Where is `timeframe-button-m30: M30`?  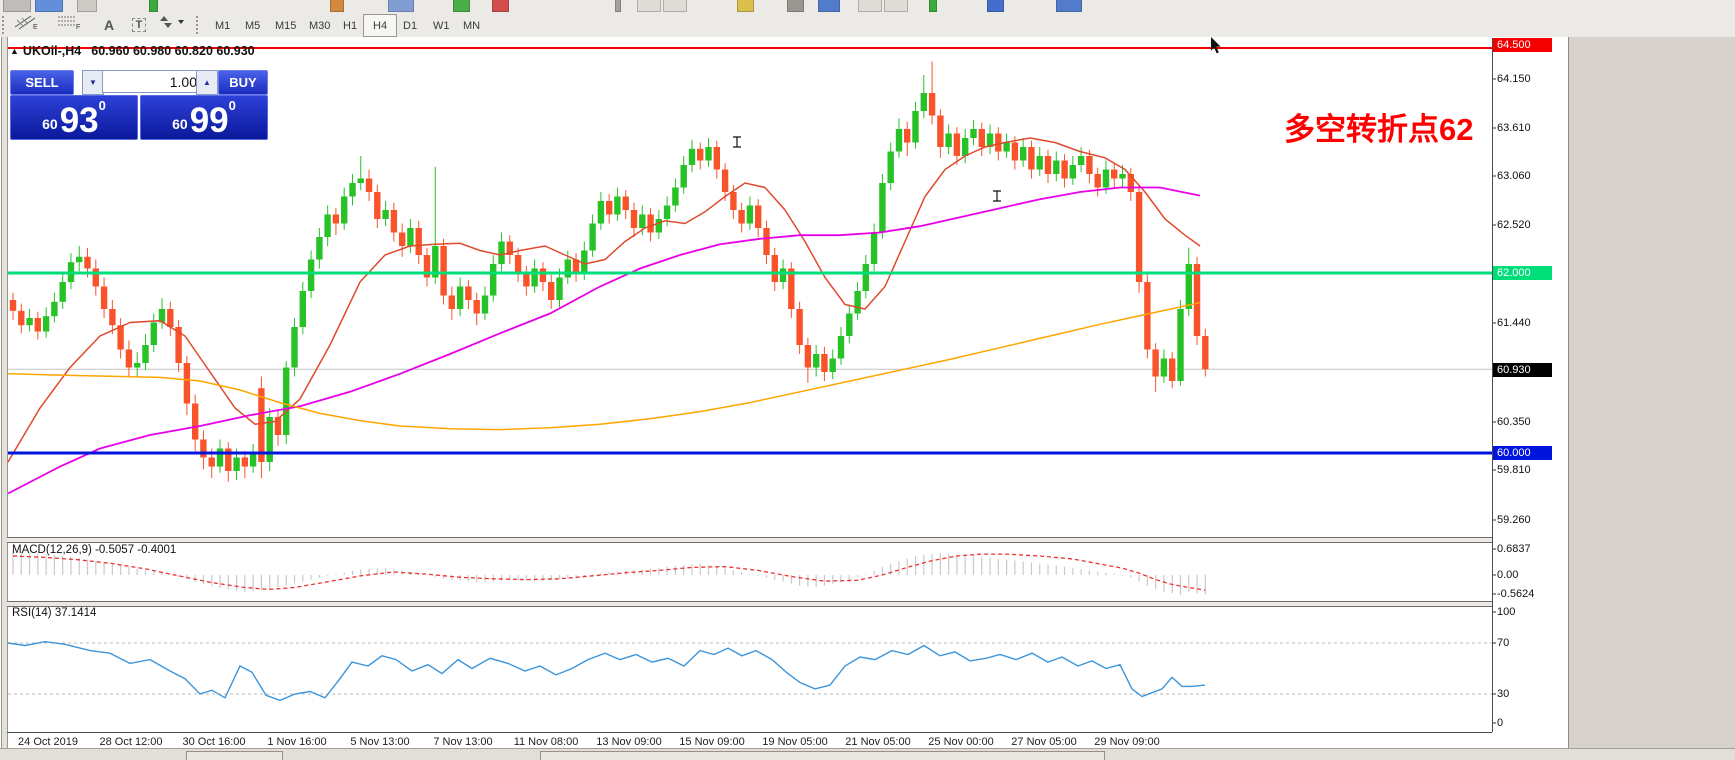
timeframe-button-m30: M30 is located at coordinates (320, 25).